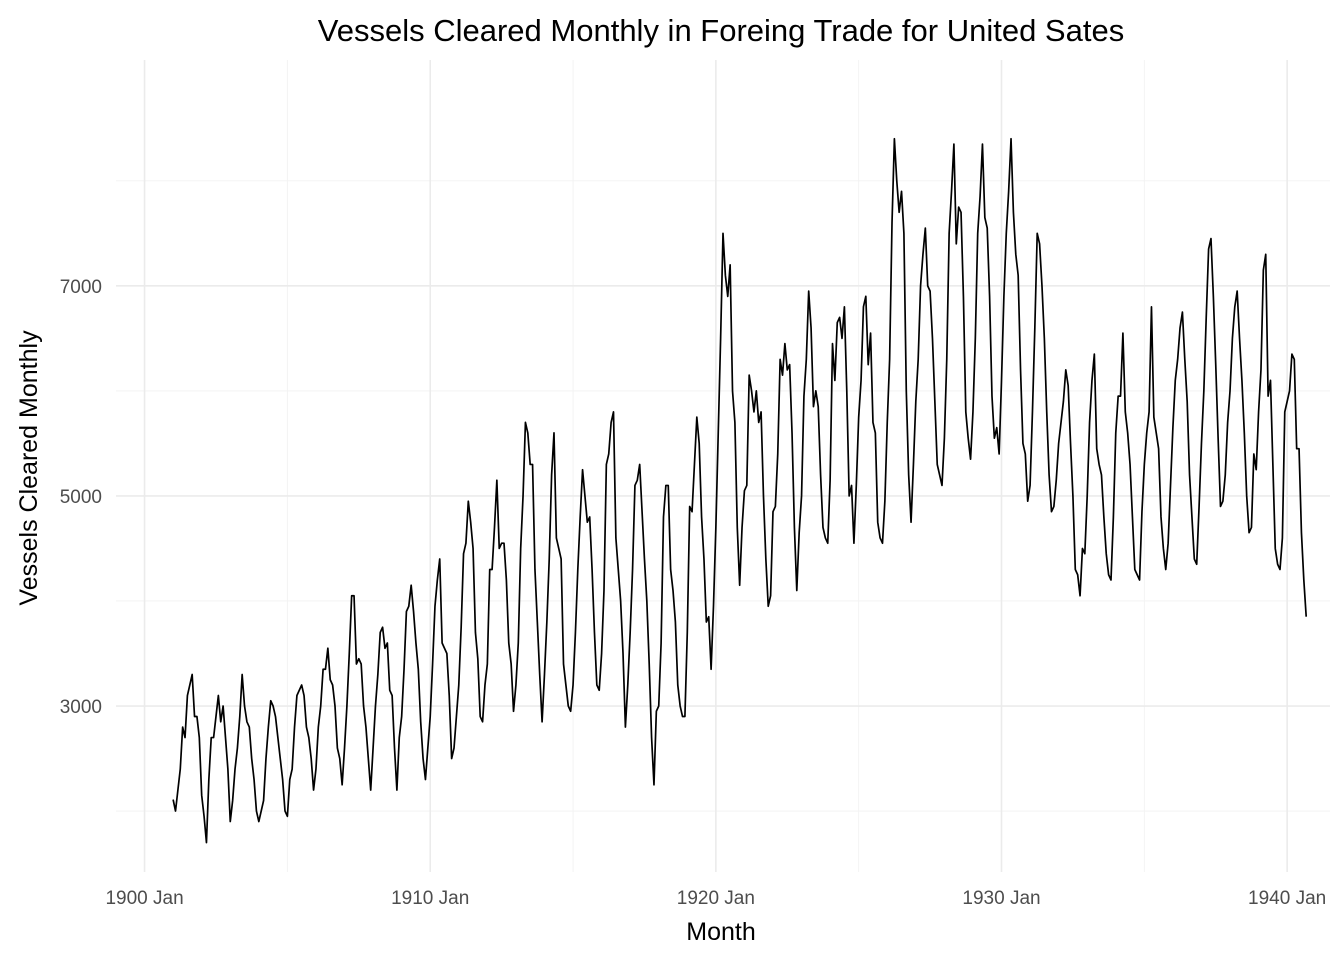  What do you see at coordinates (29, 468) in the screenshot?
I see `y-axis-title: Vessels Cleared Monthly` at bounding box center [29, 468].